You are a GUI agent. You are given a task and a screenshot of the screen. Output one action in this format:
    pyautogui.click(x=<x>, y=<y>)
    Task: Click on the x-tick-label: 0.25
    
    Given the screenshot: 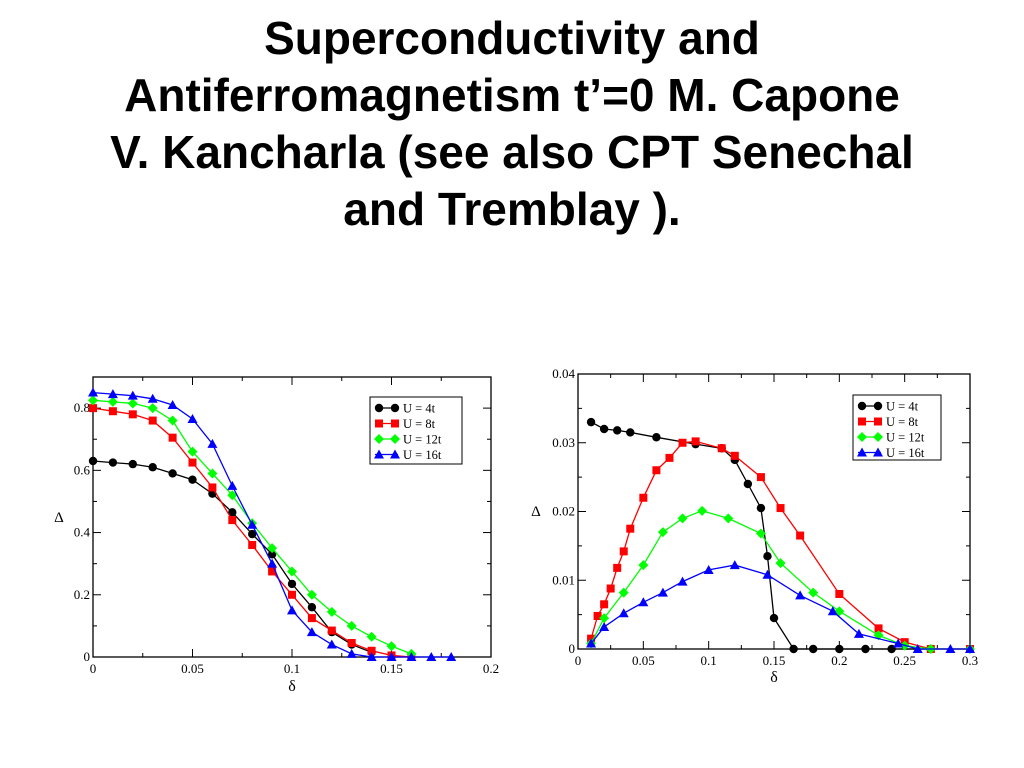 What is the action you would take?
    pyautogui.click(x=904, y=660)
    